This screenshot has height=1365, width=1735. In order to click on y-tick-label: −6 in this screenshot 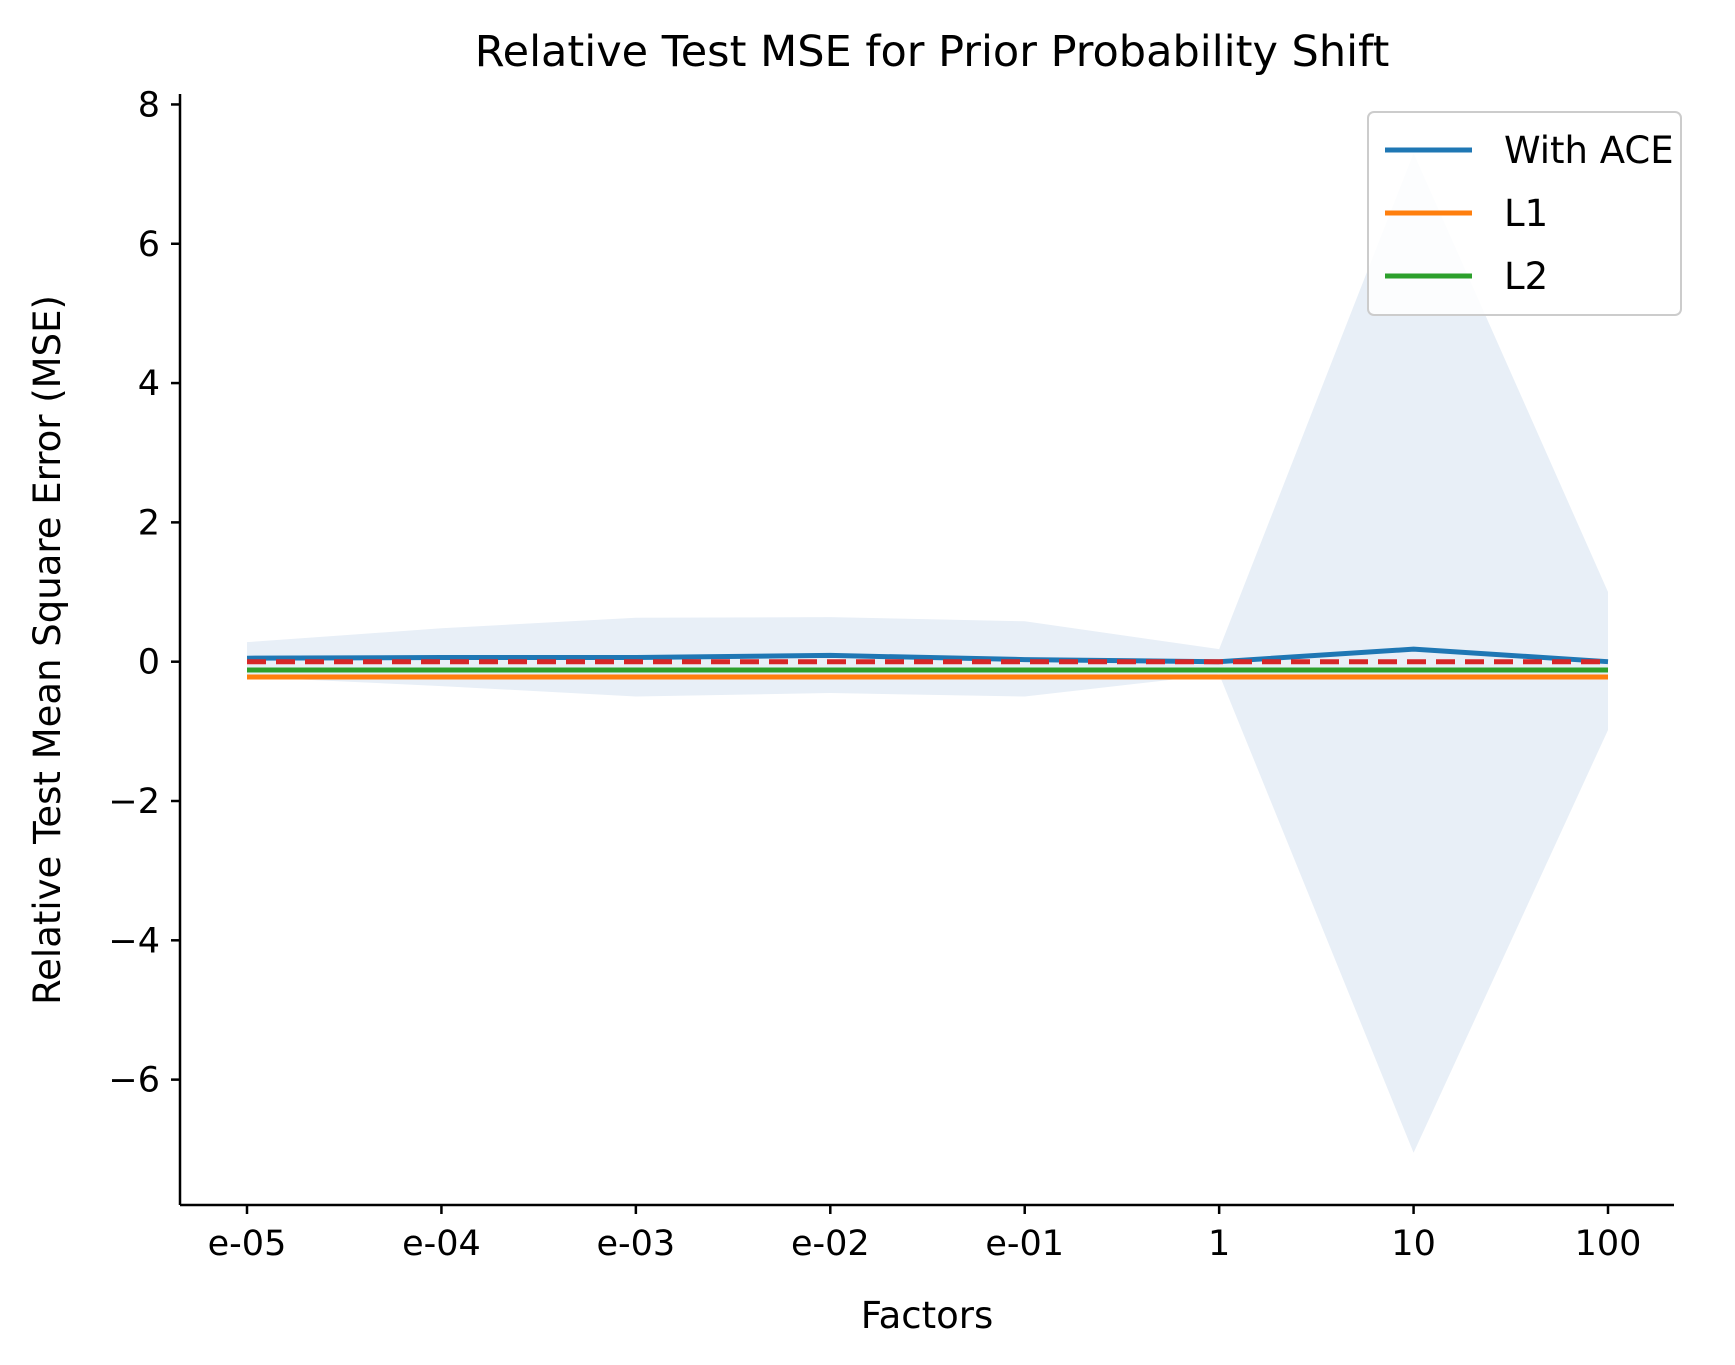, I will do `click(134, 1081)`.